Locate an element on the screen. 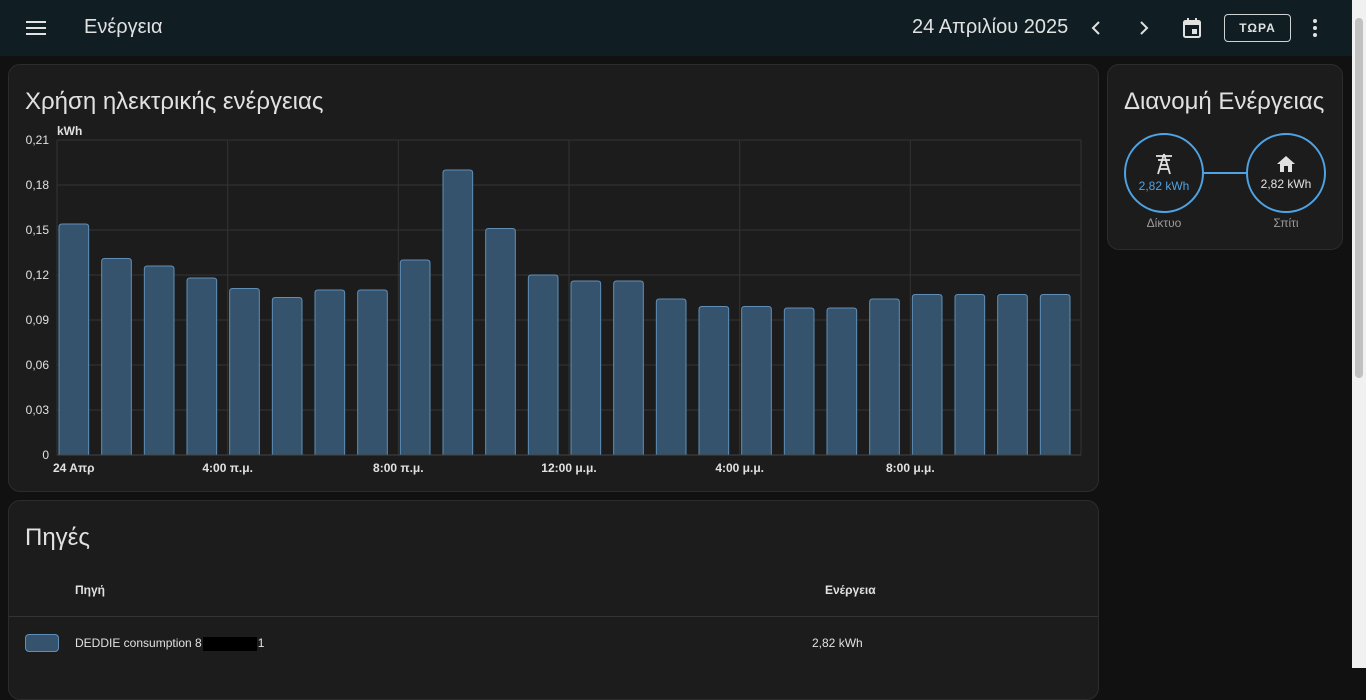 Image resolution: width=1366 pixels, height=700 pixels. menu-button is located at coordinates (36, 28).